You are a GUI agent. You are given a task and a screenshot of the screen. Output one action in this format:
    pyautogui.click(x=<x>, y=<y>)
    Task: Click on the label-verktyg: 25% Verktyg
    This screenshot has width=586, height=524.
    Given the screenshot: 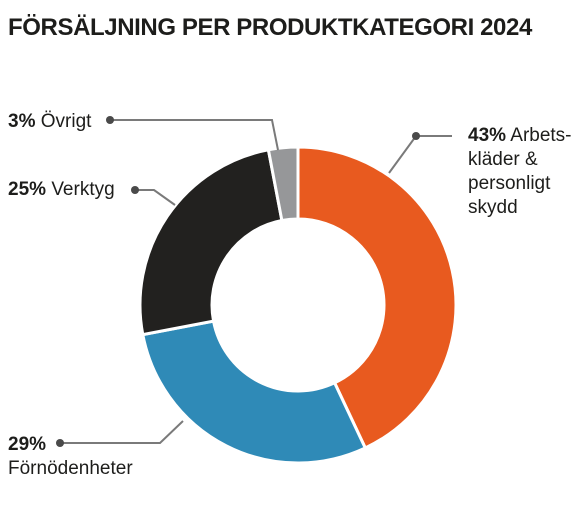 What is the action you would take?
    pyautogui.click(x=61, y=190)
    